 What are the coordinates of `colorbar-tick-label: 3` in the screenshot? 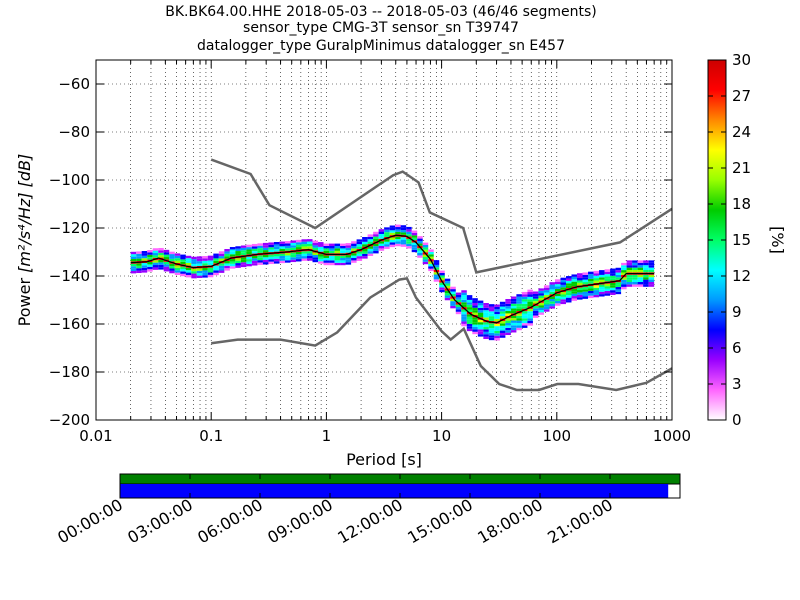 It's located at (737, 384).